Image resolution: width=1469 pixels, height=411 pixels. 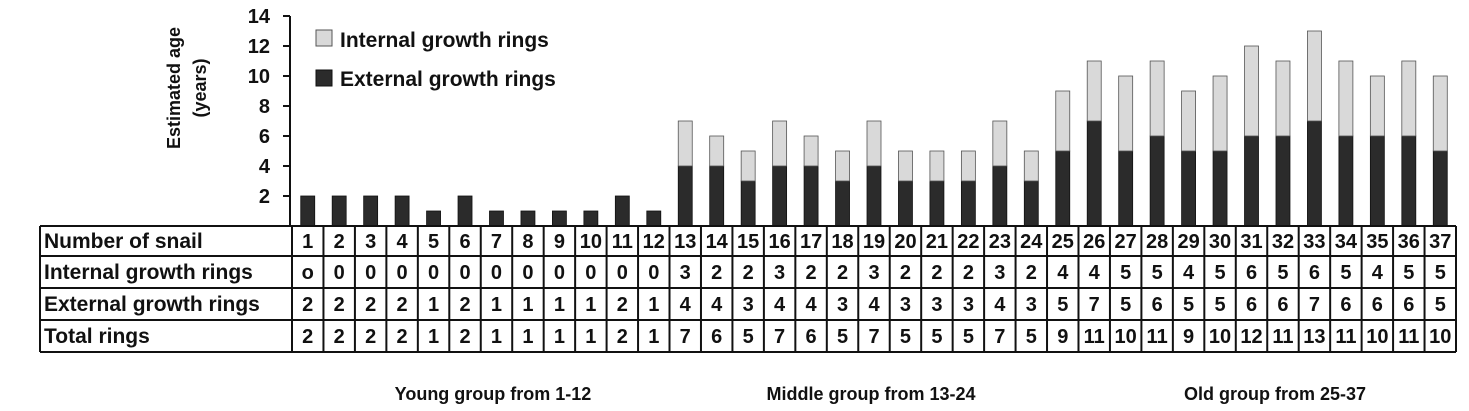 I want to click on table-cell: 17, so click(x=811, y=242).